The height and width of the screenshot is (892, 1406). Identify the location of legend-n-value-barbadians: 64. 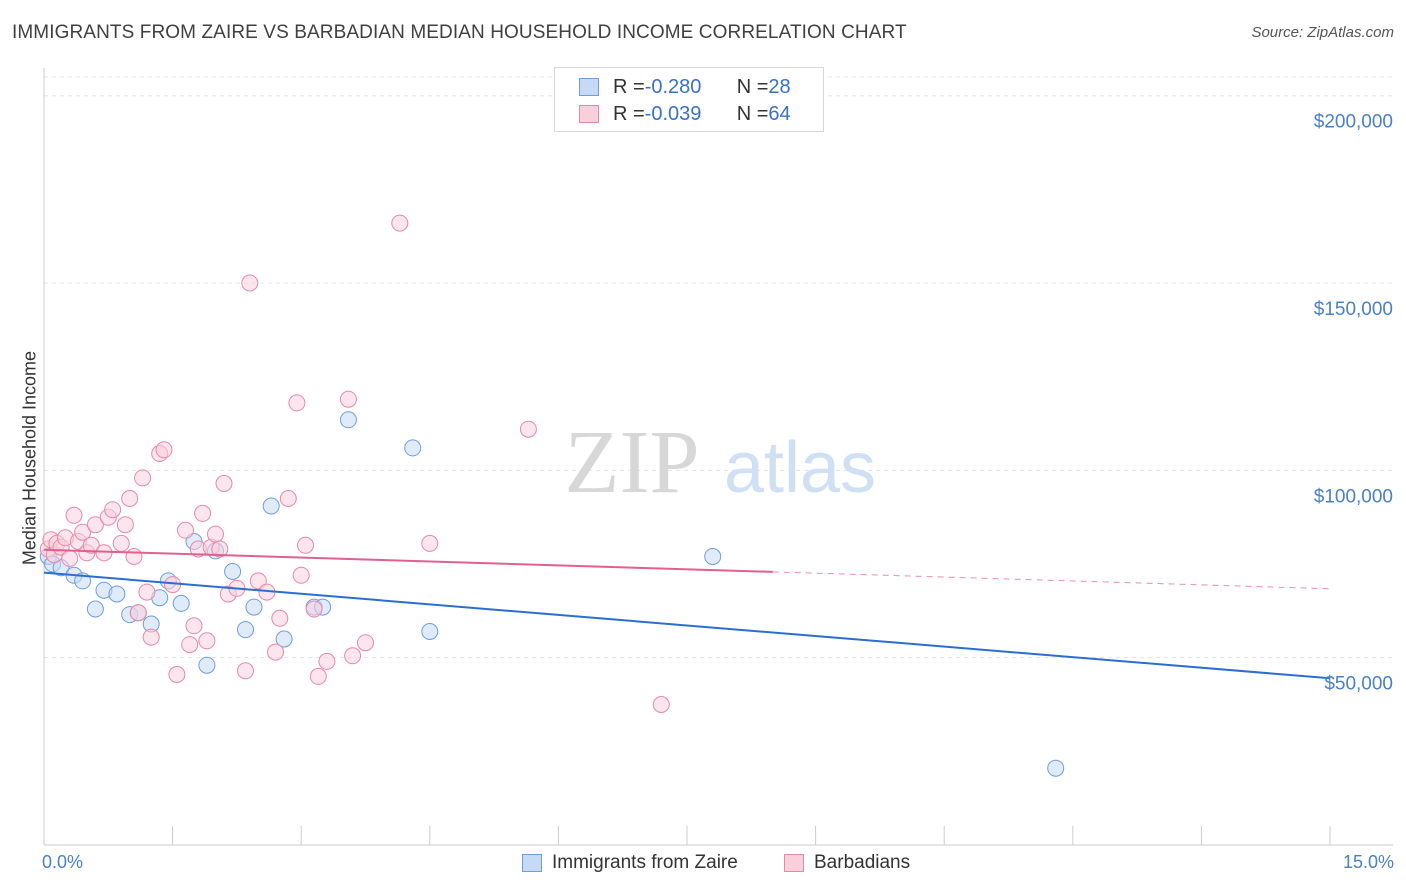
(779, 113).